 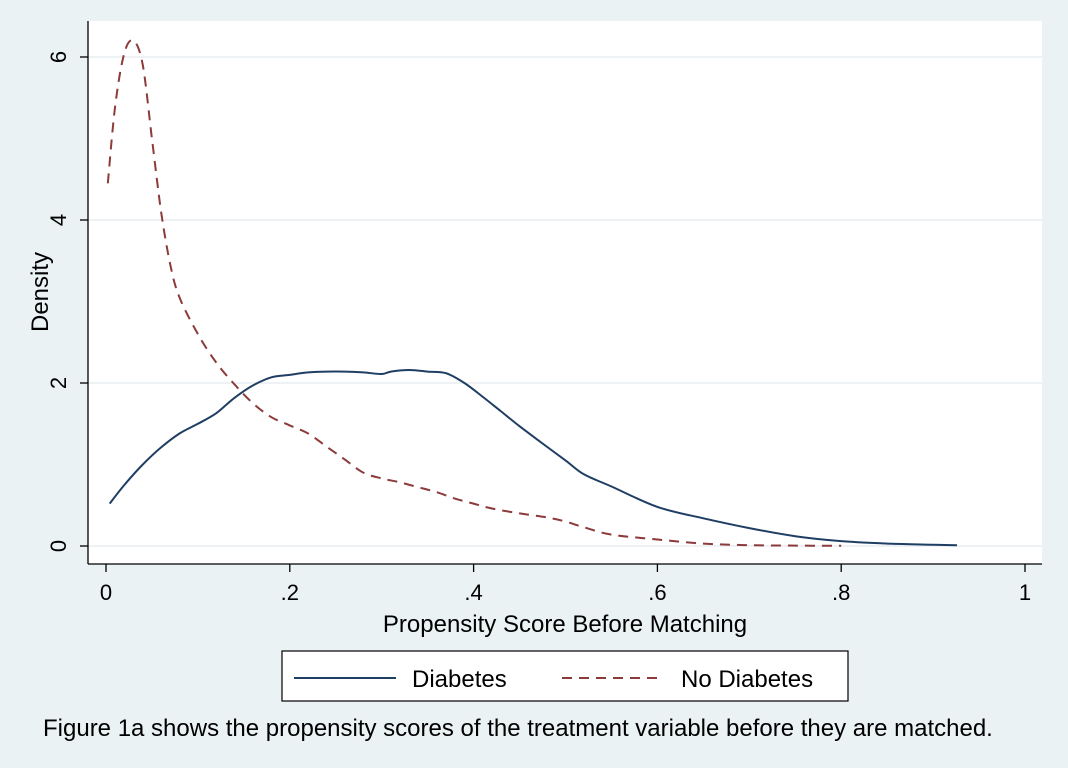 What do you see at coordinates (565, 624) in the screenshot?
I see `x-axis-title: Propensity Score Before Matching` at bounding box center [565, 624].